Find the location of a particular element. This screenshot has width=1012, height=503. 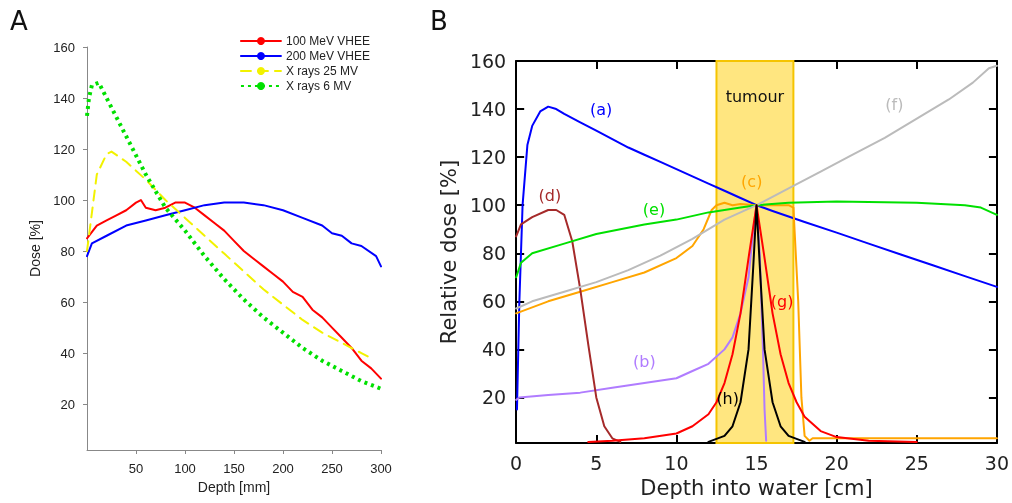

y-axis-title: Dose [%] is located at coordinates (35, 248).